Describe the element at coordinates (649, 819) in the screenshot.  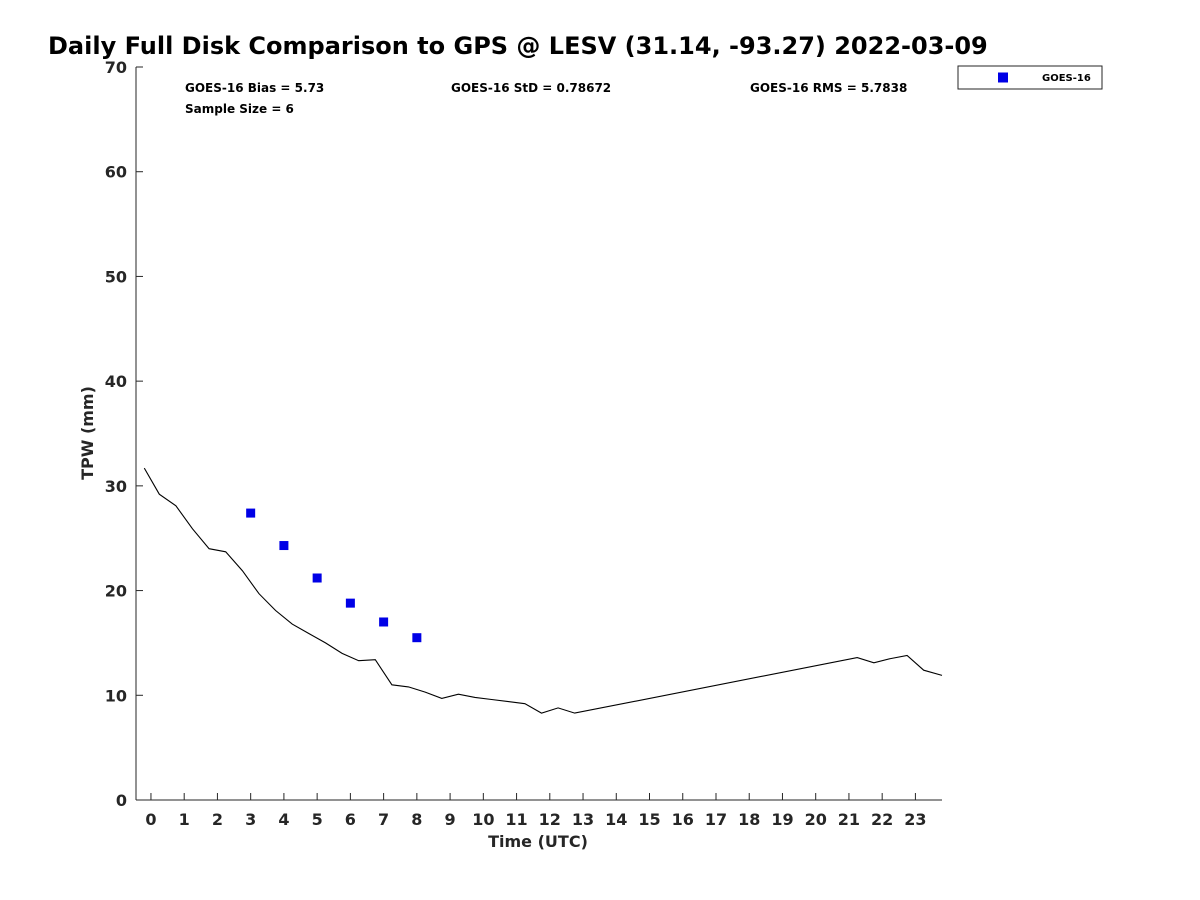
I see `x-tick-label: 15` at that location.